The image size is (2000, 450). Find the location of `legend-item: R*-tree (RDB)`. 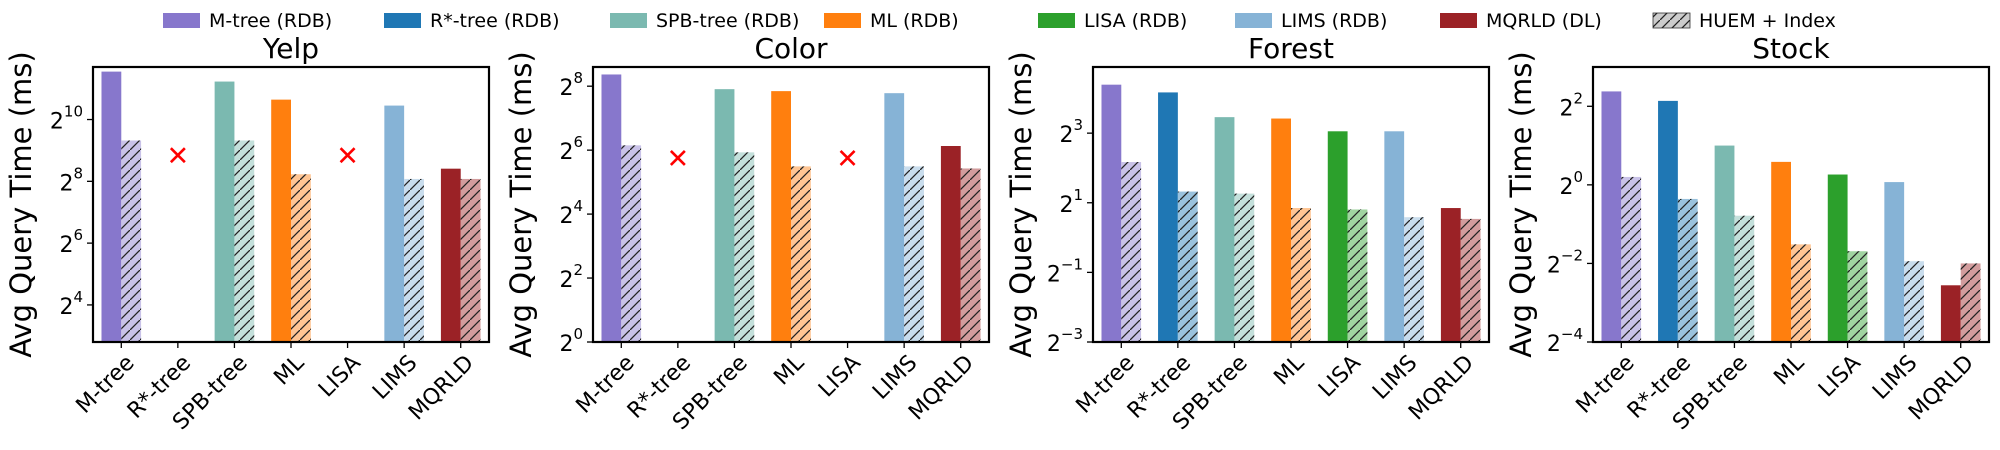

legend-item: R*-tree (RDB) is located at coordinates (472, 21).